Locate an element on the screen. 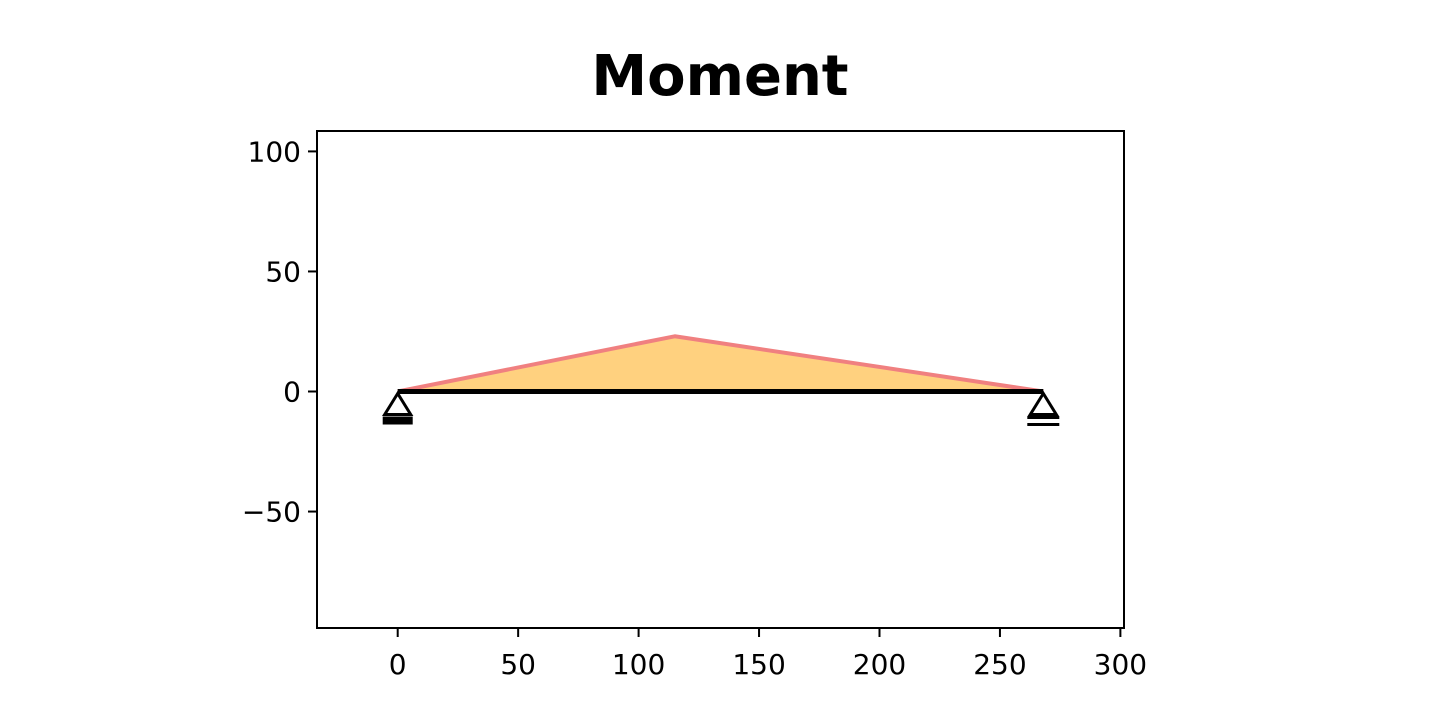 This screenshot has width=1440, height=720. chart-title: Moment is located at coordinates (719, 76).